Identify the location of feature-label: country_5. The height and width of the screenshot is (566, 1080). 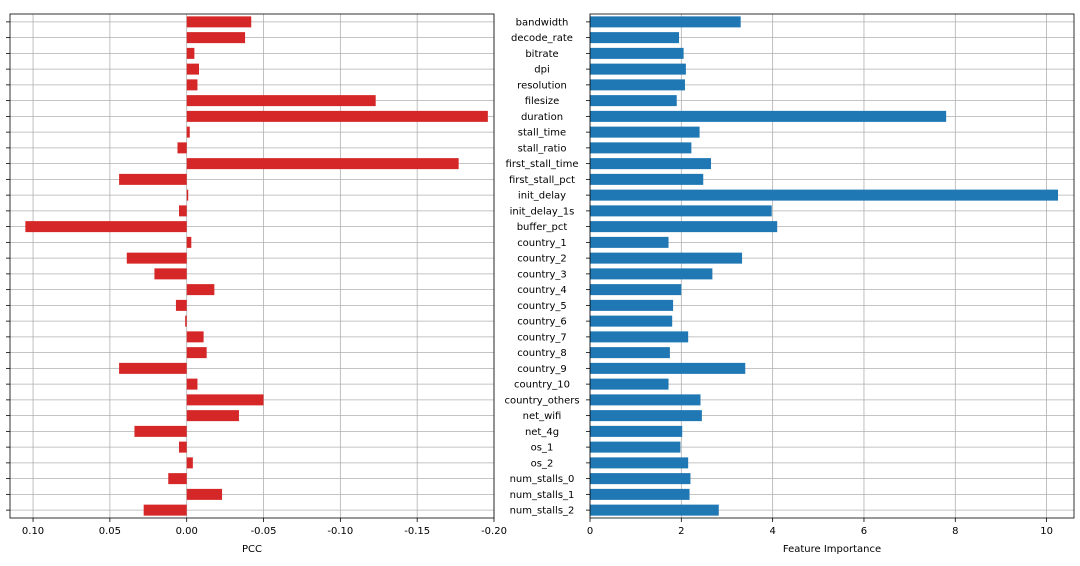
(542, 306).